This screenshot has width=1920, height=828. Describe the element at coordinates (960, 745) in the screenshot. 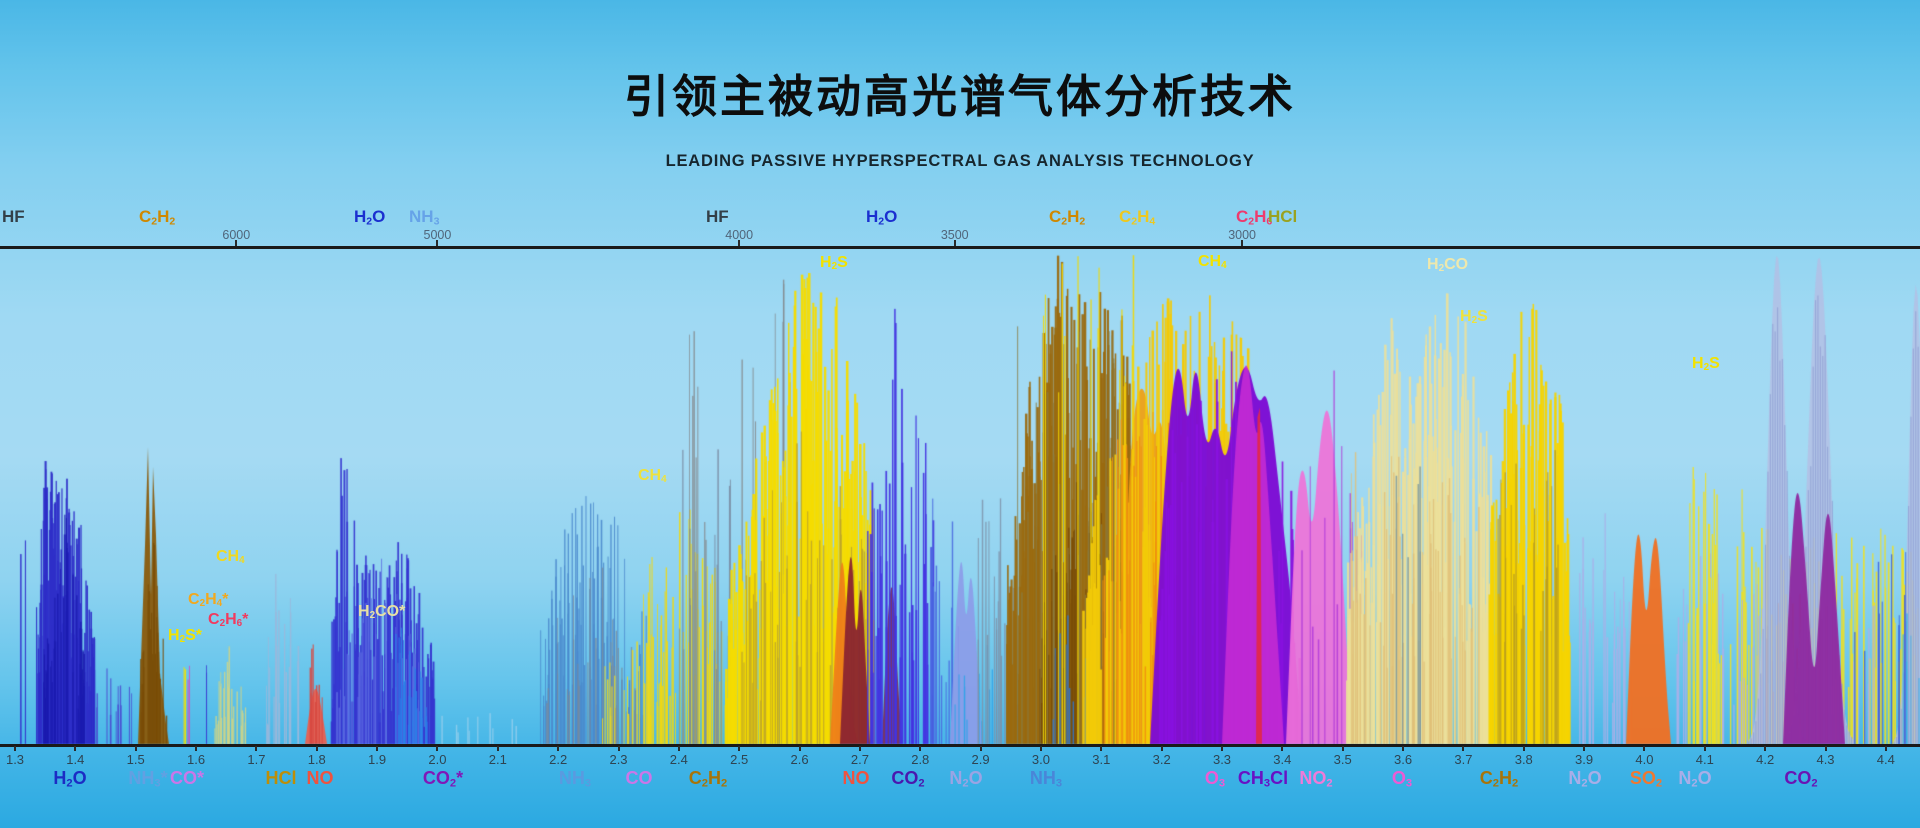

I see `bottom-axis-line` at that location.